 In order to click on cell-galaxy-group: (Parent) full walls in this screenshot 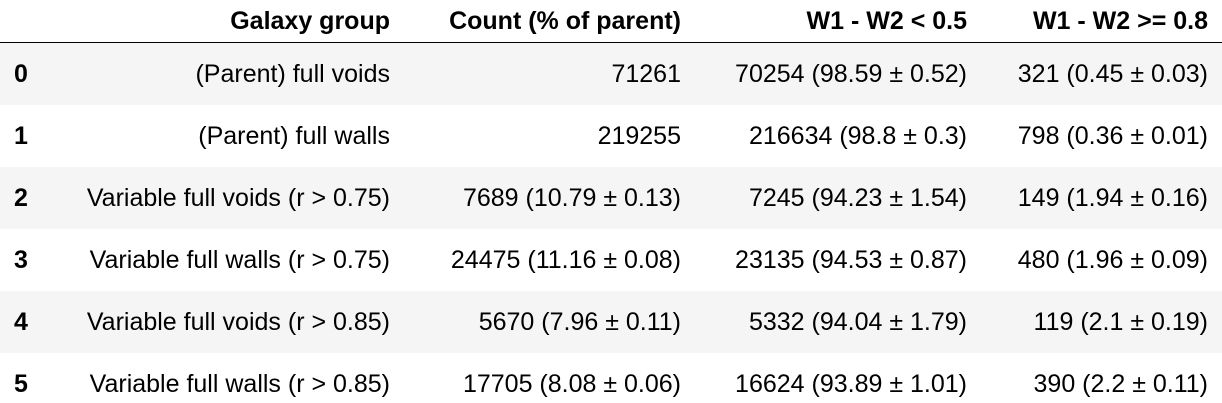, I will do `click(294, 135)`.